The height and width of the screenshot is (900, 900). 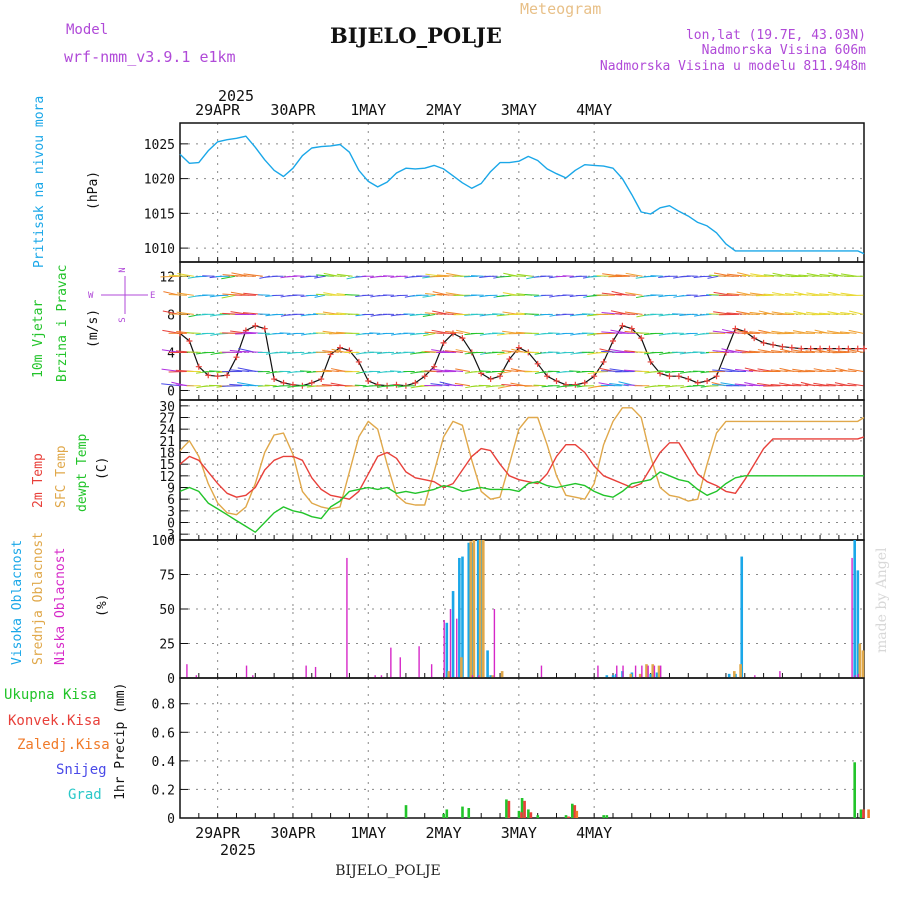 What do you see at coordinates (293, 110) in the screenshot?
I see `date-label-top: 30APR` at bounding box center [293, 110].